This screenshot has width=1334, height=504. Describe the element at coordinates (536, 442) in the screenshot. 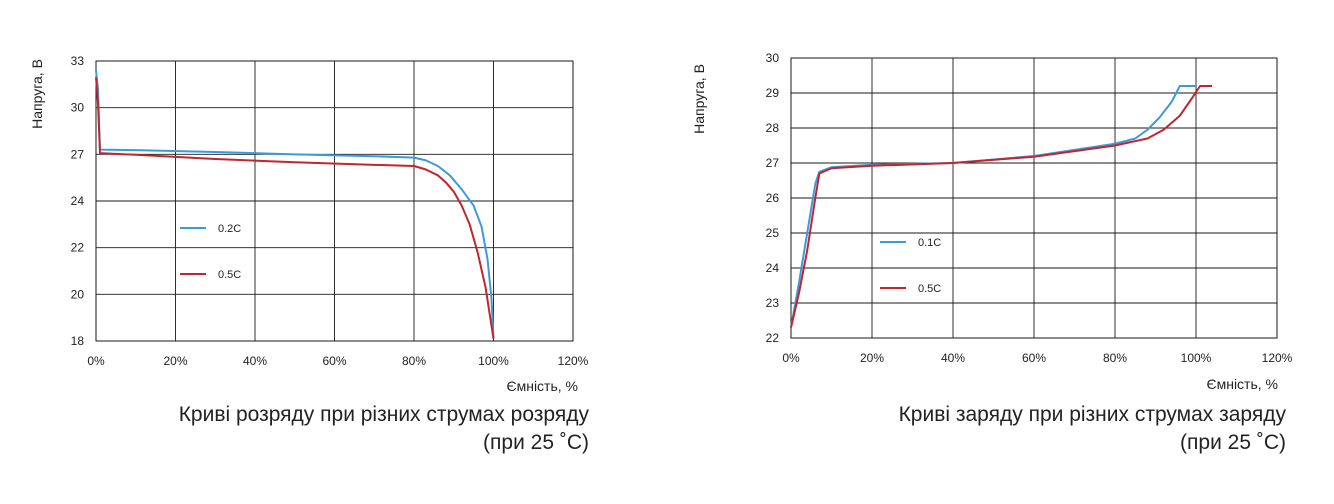

I see `discharge-caption-line2: (при 25 ˚С)` at that location.